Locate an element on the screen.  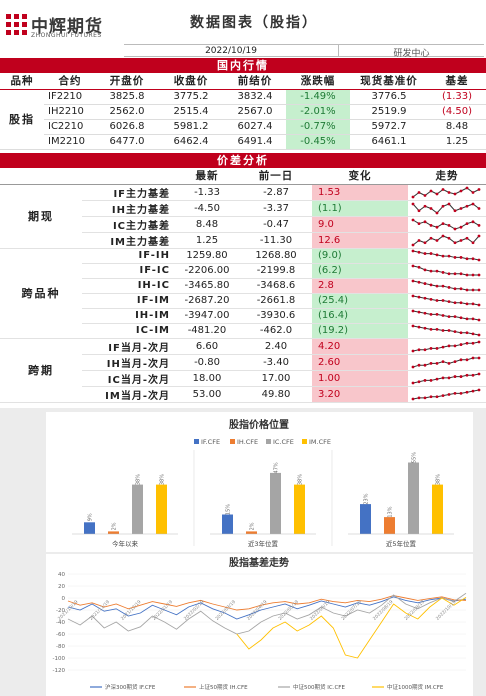
change-value: (25.4) is located at coordinates (360, 301).